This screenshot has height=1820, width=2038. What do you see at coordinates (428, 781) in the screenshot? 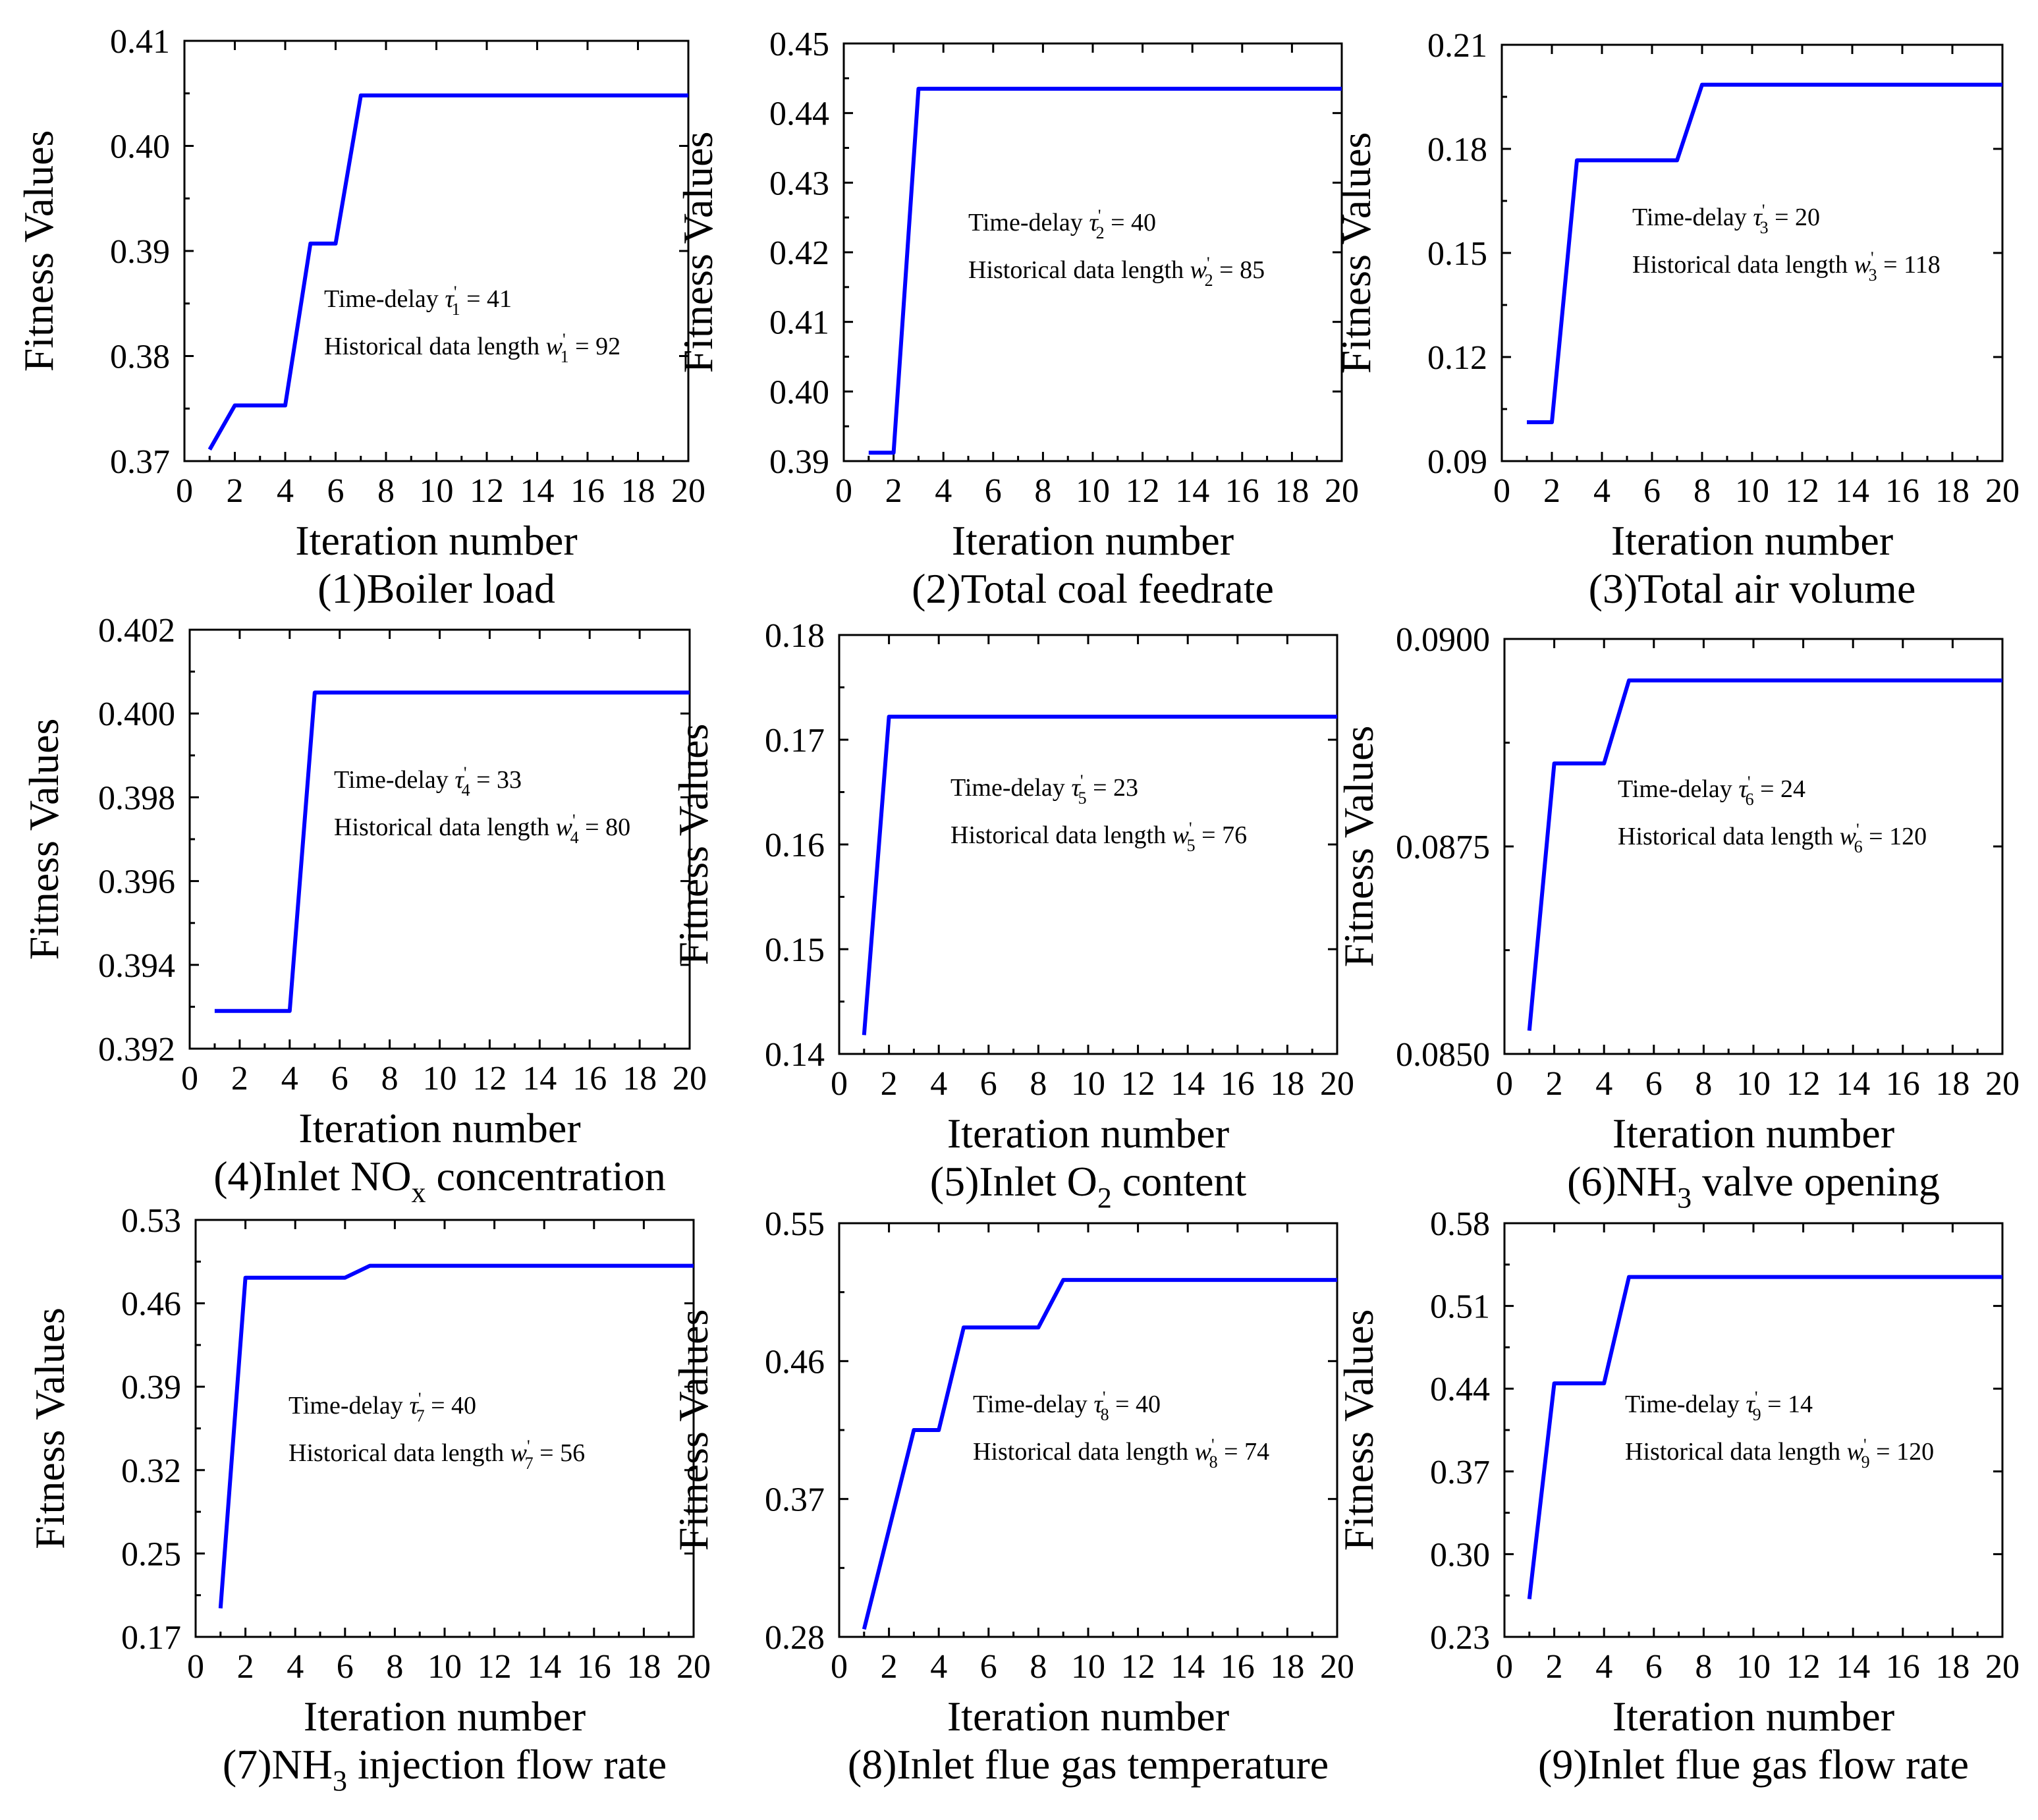
I see `panel-4-time-delay-annotation: Time-delay τ' 4 = 33` at bounding box center [428, 781].